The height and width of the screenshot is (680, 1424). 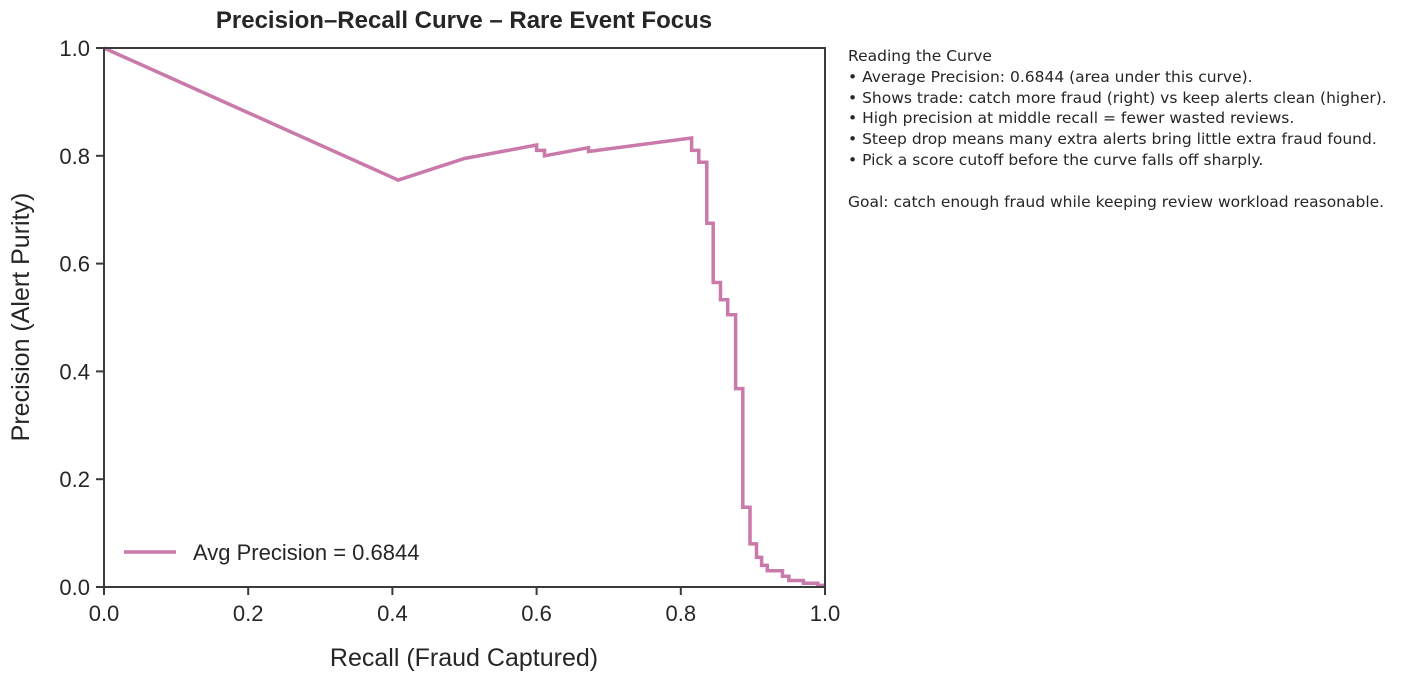 What do you see at coordinates (104, 613) in the screenshot?
I see `x-tick-label: 0.0` at bounding box center [104, 613].